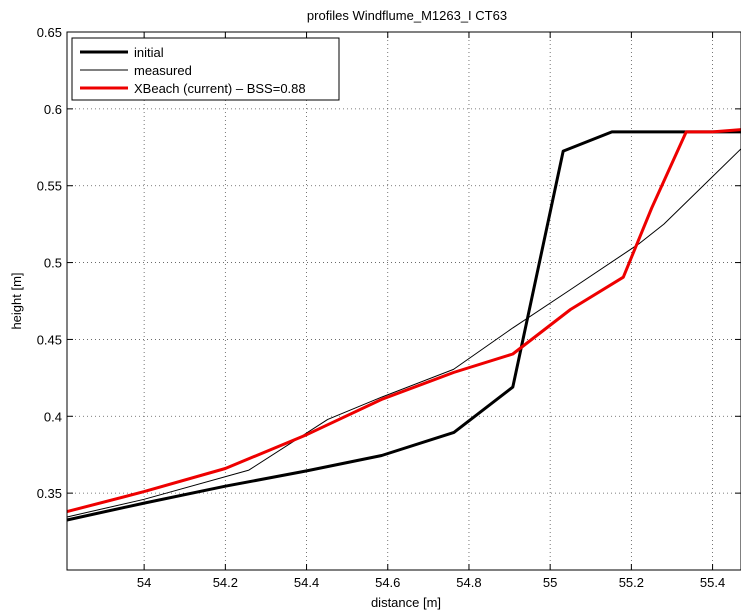  I want to click on x-tick-label: 54.6, so click(387, 582).